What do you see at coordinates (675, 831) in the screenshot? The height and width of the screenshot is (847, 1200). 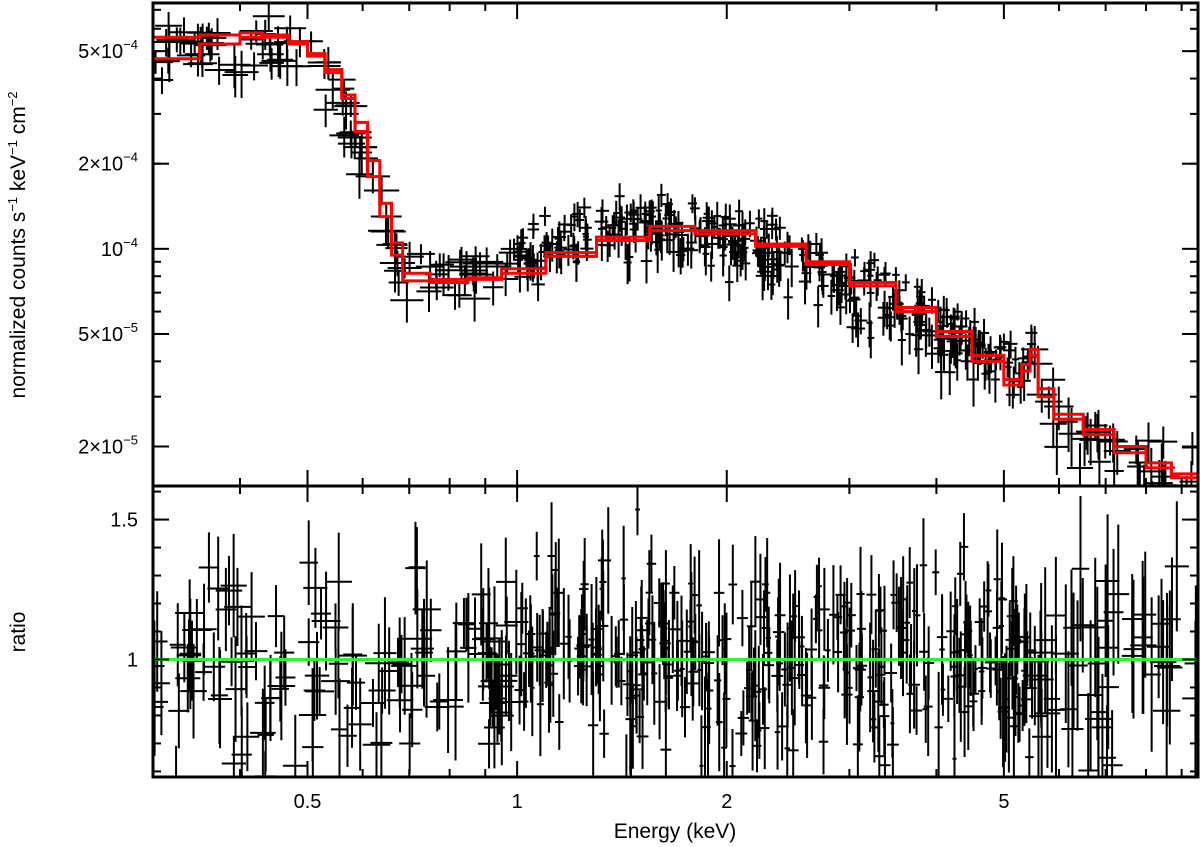 I see `x-axis-title: Energy (keV)` at bounding box center [675, 831].